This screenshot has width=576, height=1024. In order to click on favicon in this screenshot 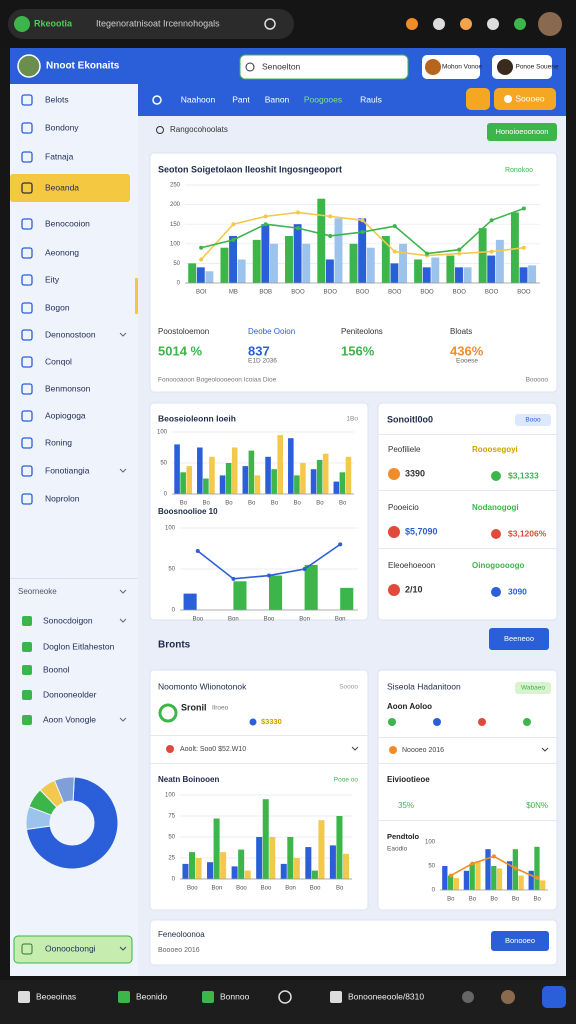, I will do `click(22, 24)`.